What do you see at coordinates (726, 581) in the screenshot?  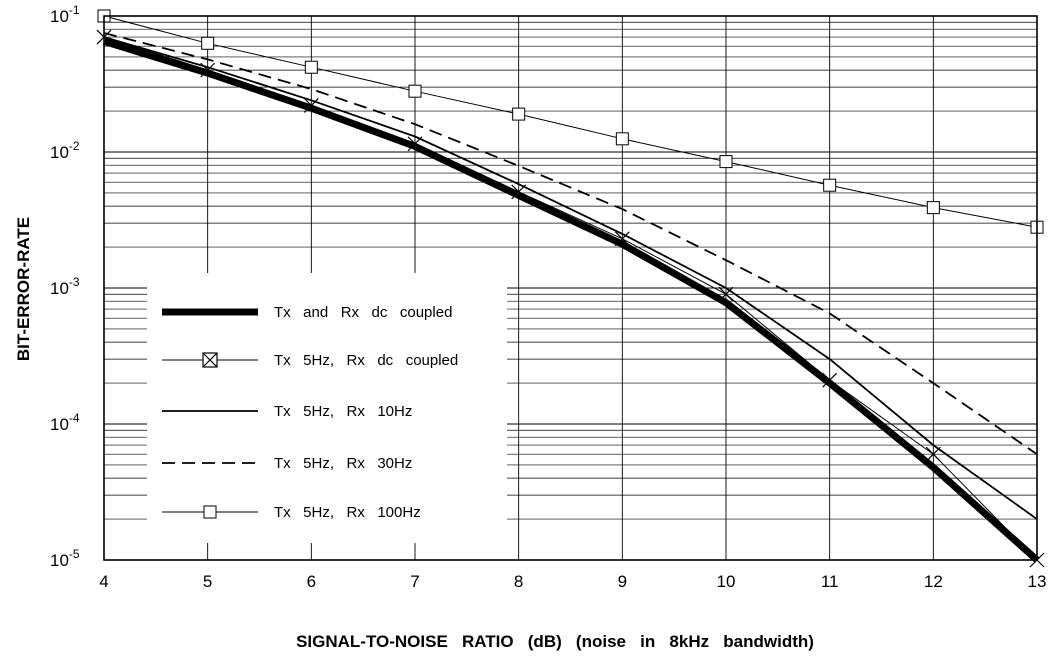 I see `x-tick-label: 10` at bounding box center [726, 581].